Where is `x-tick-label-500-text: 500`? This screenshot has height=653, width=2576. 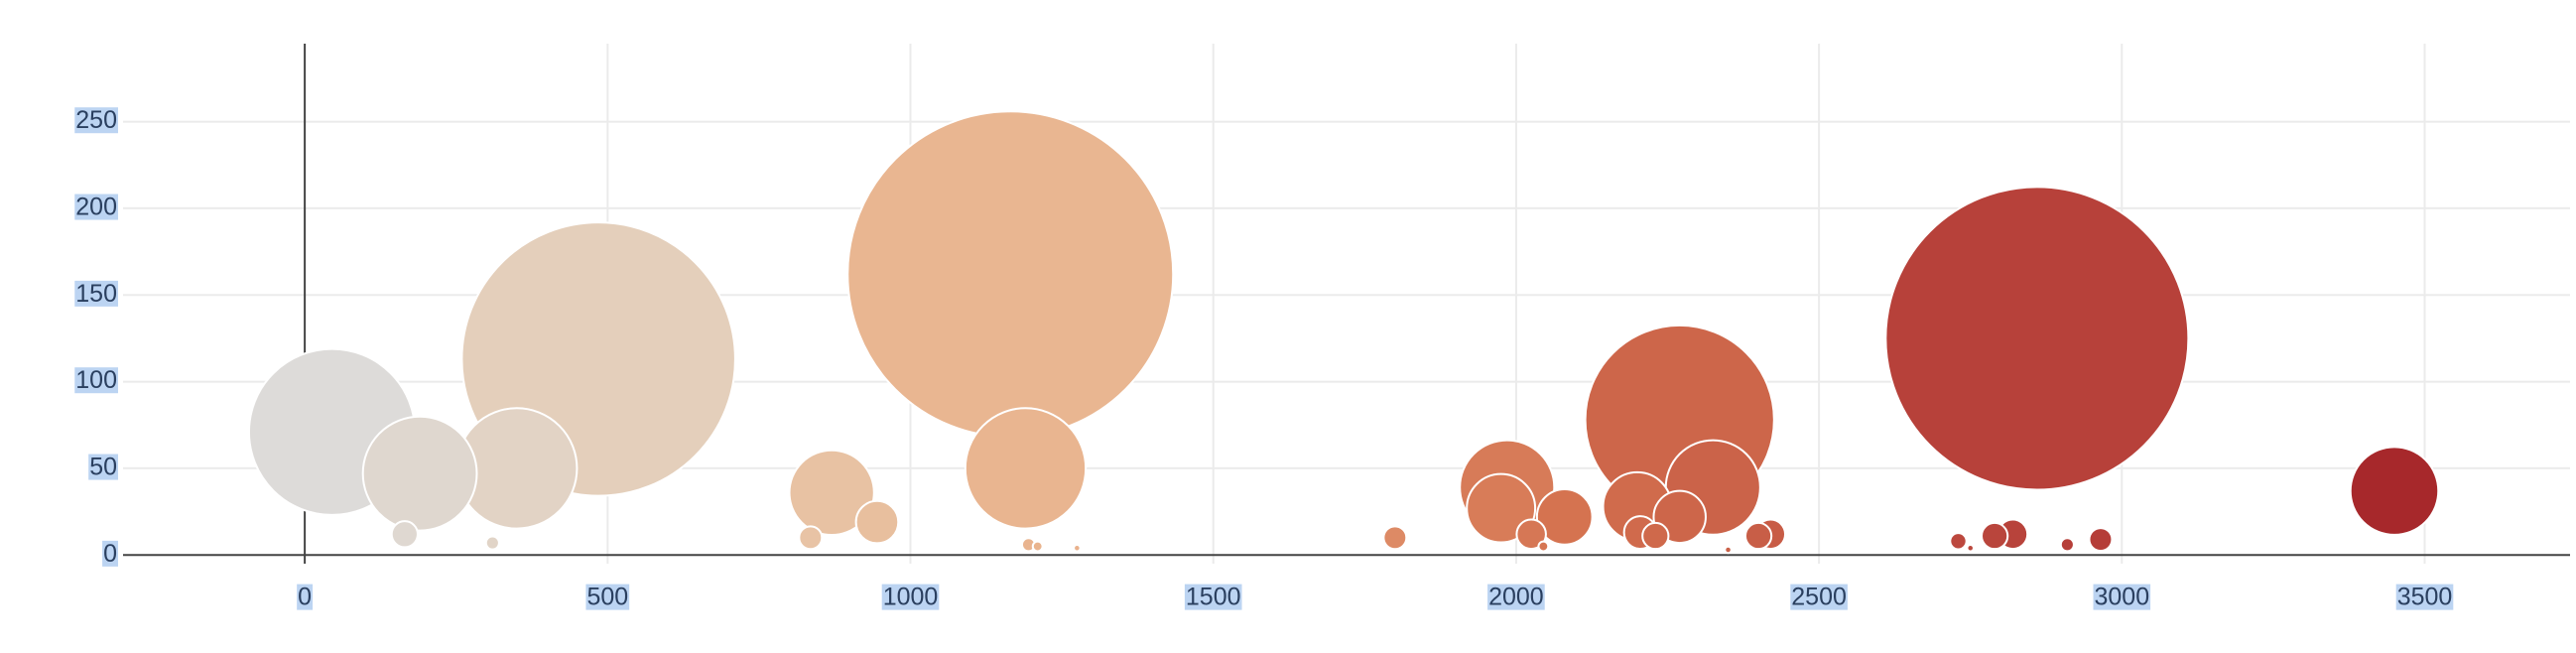 x-tick-label-500-text: 500 is located at coordinates (607, 597).